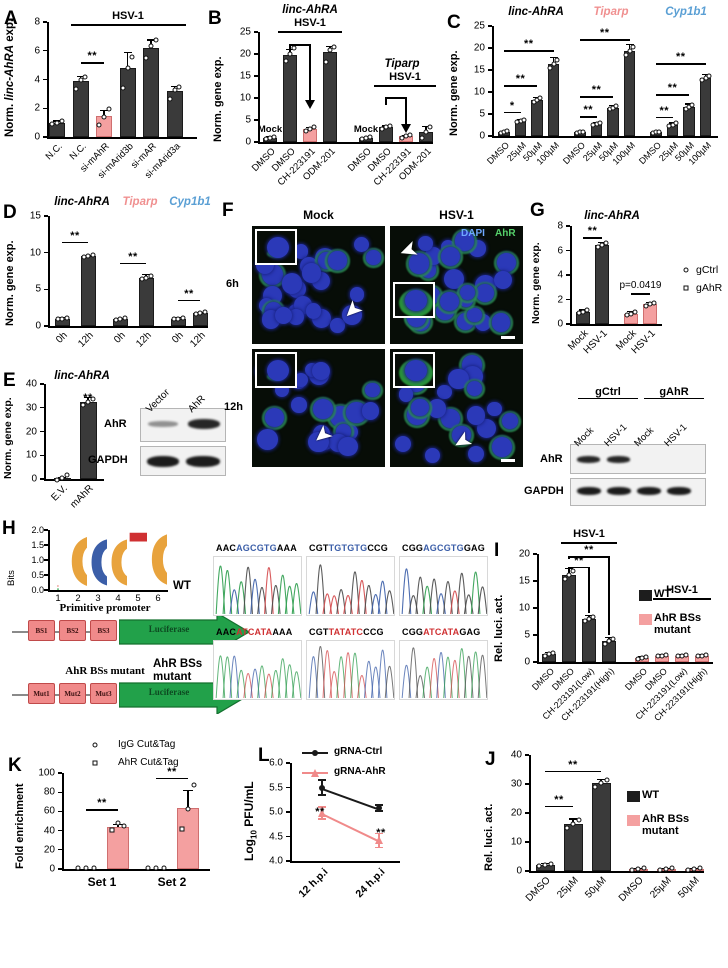  What do you see at coordinates (95, 763) in the screenshot?
I see `legend-marker-ahr` at bounding box center [95, 763].